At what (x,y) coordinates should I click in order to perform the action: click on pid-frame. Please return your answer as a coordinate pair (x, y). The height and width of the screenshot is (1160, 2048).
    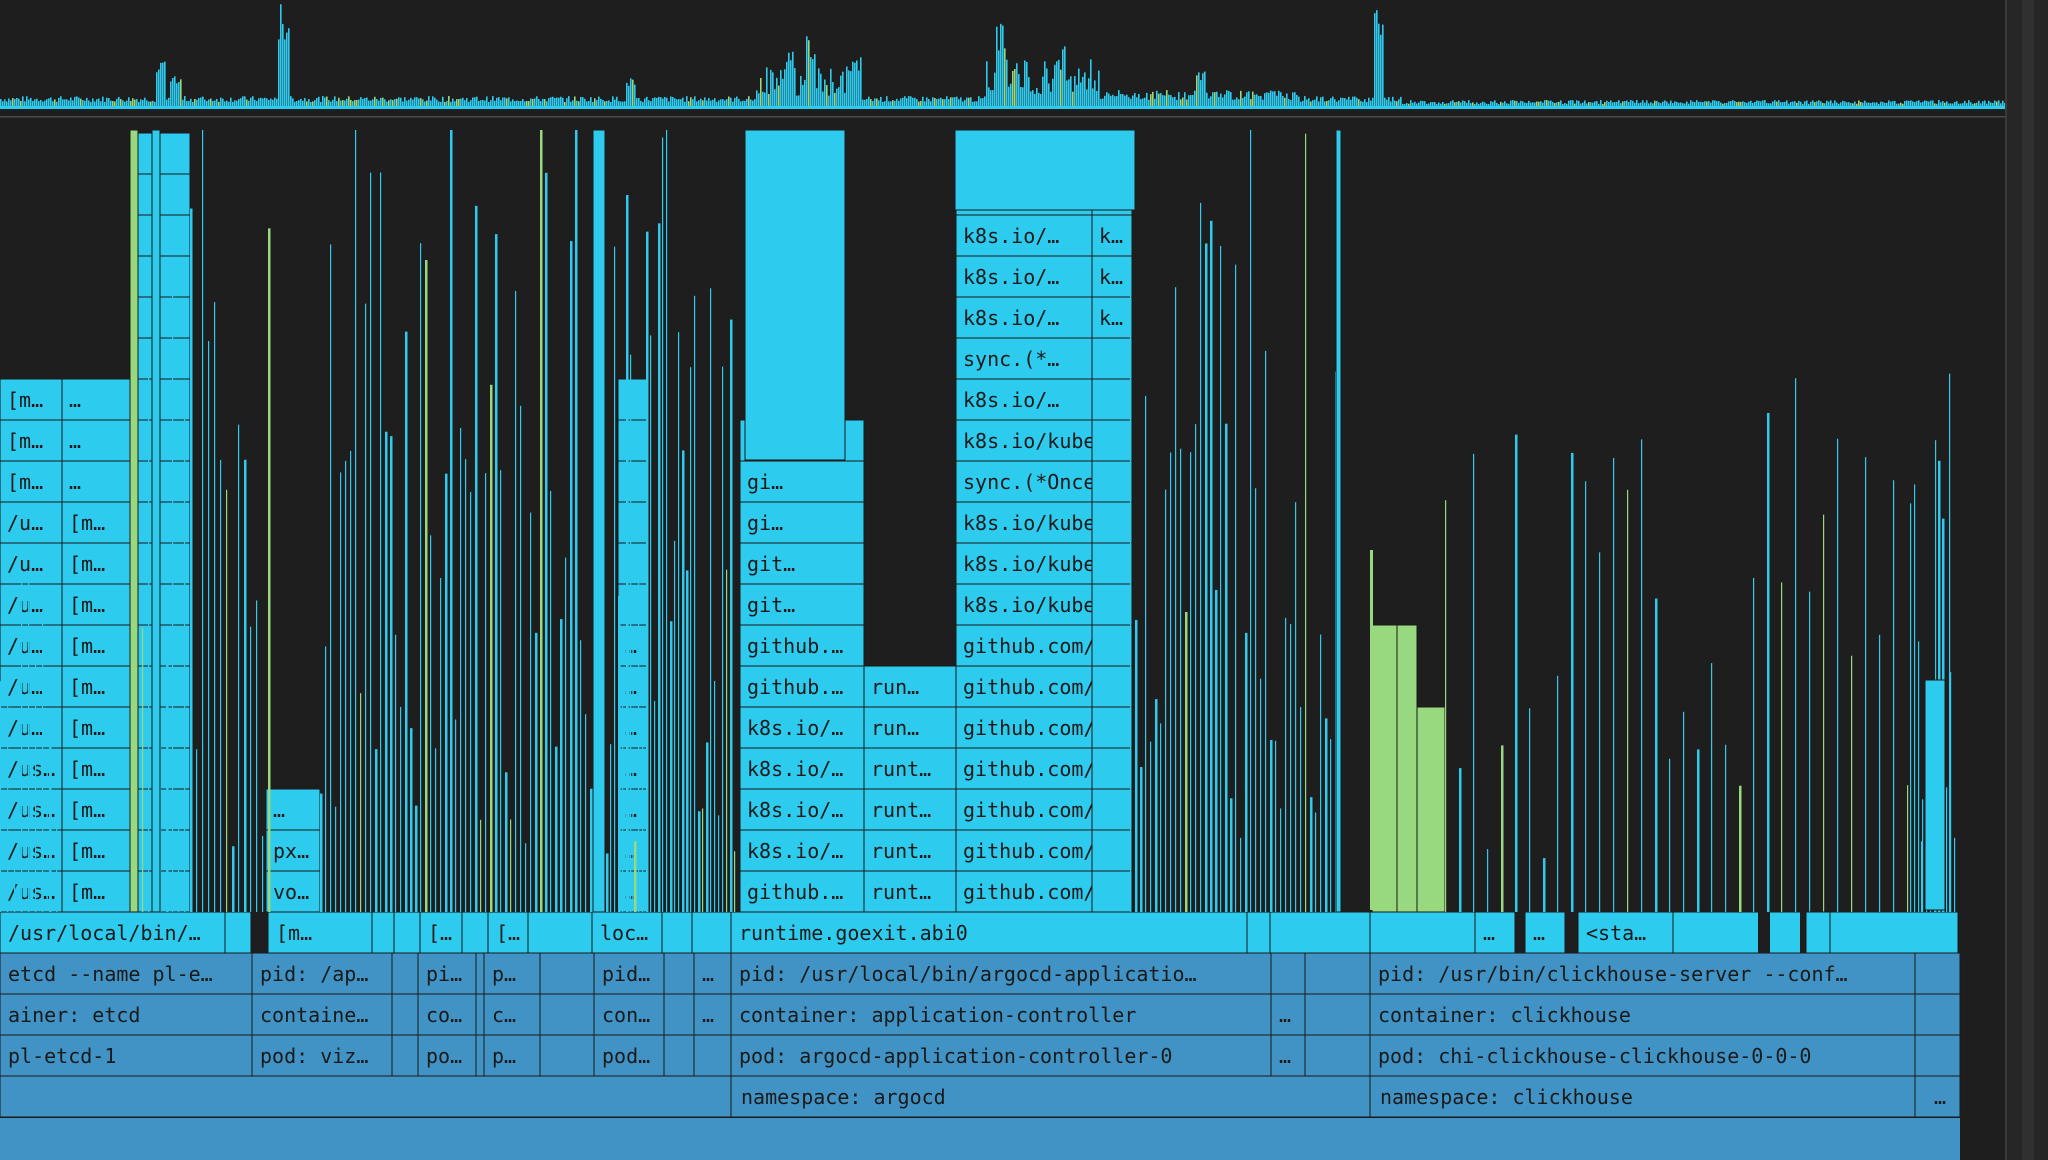
    Looking at the image, I should click on (480, 973).